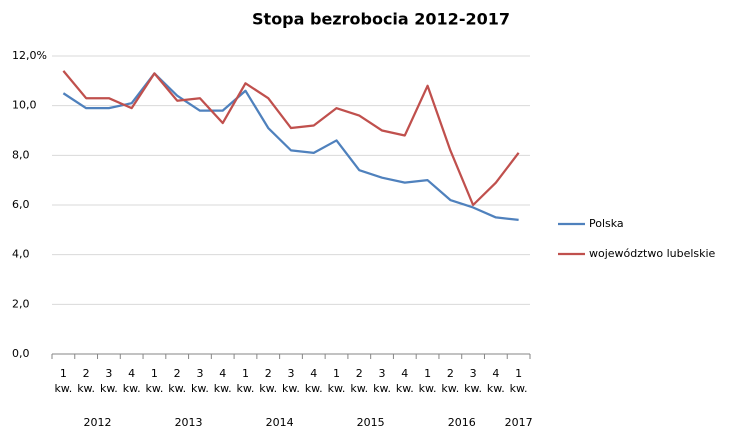  I want to click on x-group-label: 2012, so click(98, 422).